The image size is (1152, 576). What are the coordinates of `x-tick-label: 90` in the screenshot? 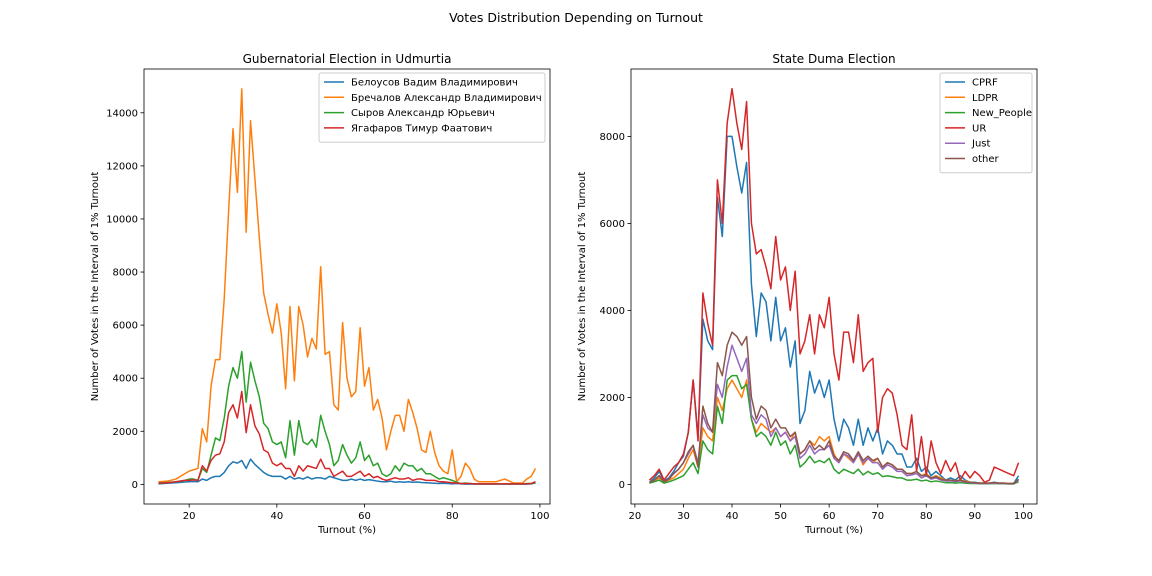 It's located at (974, 516).